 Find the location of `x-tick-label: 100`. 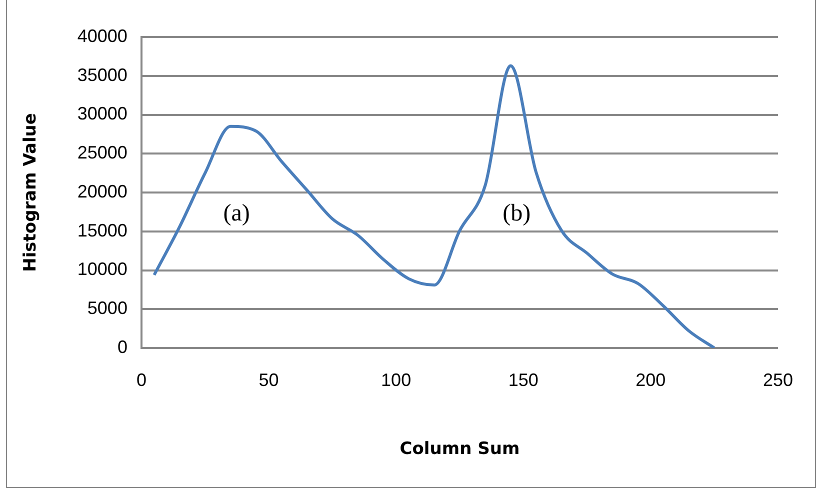

x-tick-label: 100 is located at coordinates (396, 380).